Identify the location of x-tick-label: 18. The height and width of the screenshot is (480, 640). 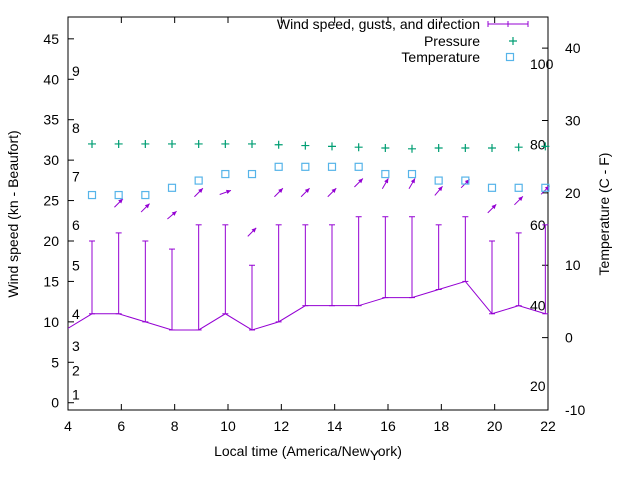
(442, 426).